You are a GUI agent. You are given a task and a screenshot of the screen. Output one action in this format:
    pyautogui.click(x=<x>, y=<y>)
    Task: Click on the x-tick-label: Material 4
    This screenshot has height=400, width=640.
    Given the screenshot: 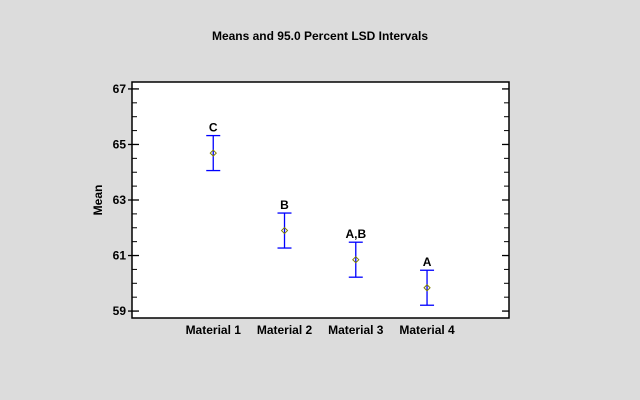 What is the action you would take?
    pyautogui.click(x=427, y=330)
    